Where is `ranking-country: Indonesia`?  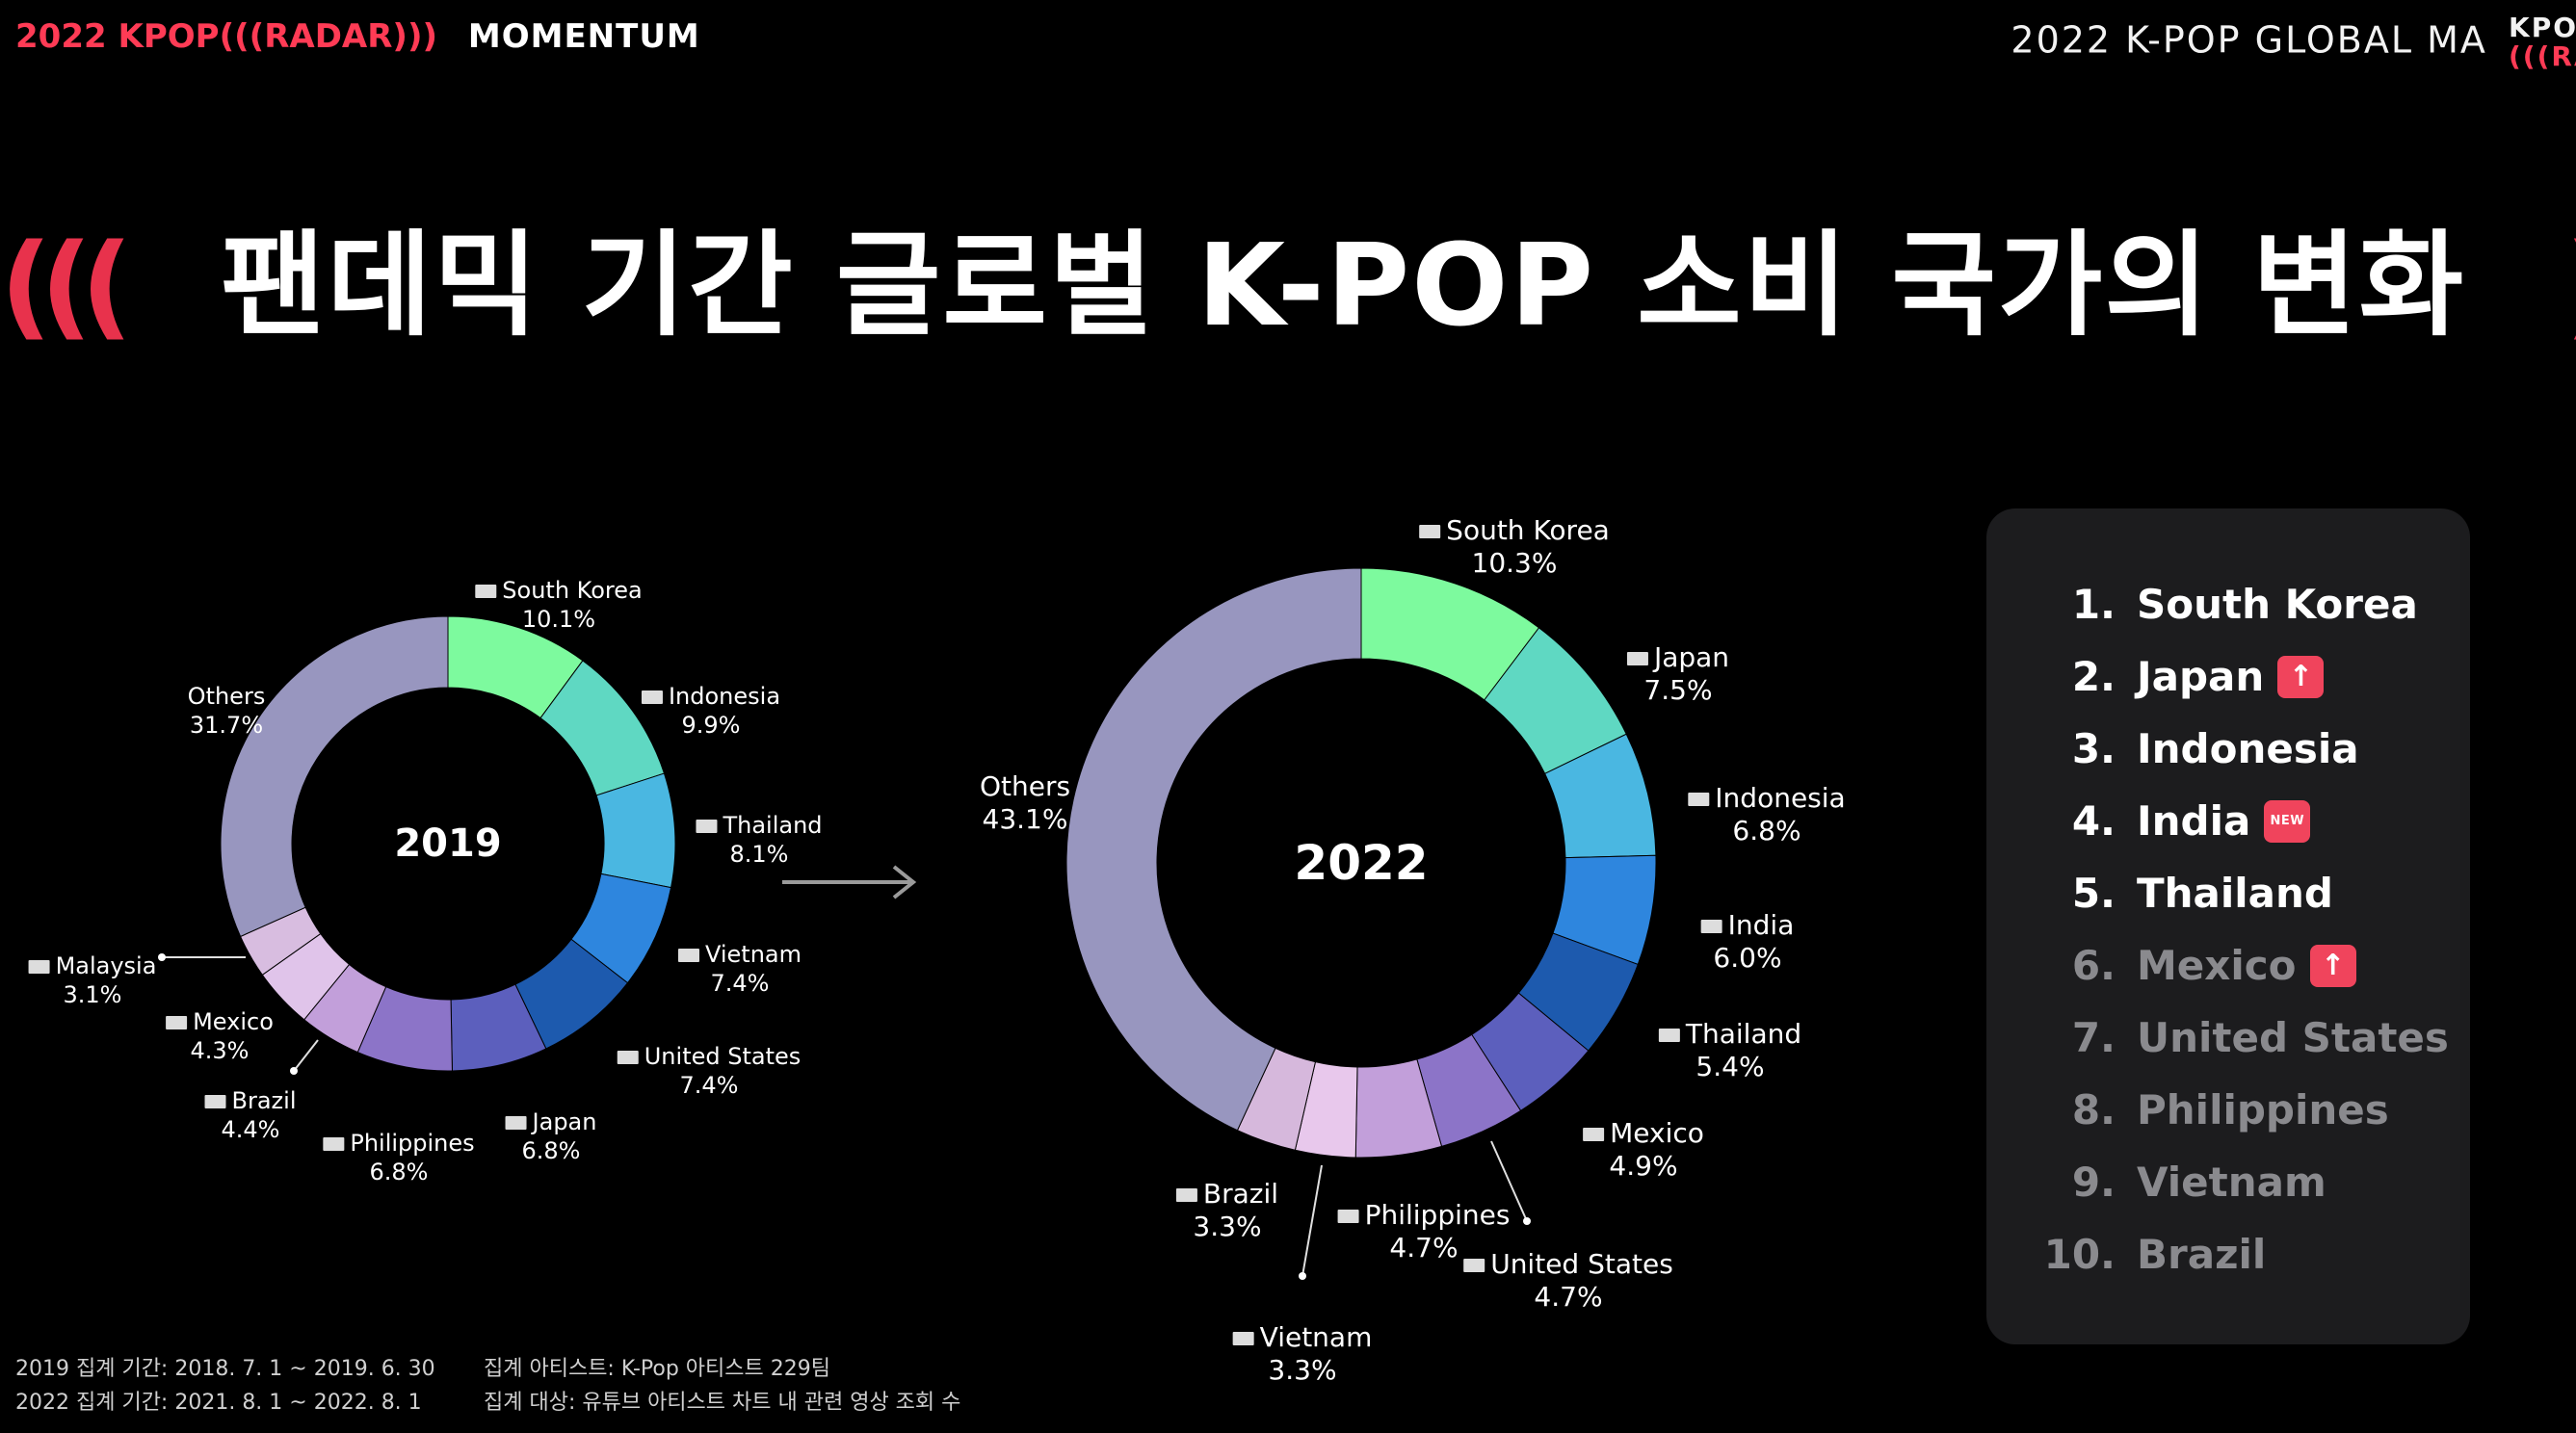 ranking-country: Indonesia is located at coordinates (2248, 749).